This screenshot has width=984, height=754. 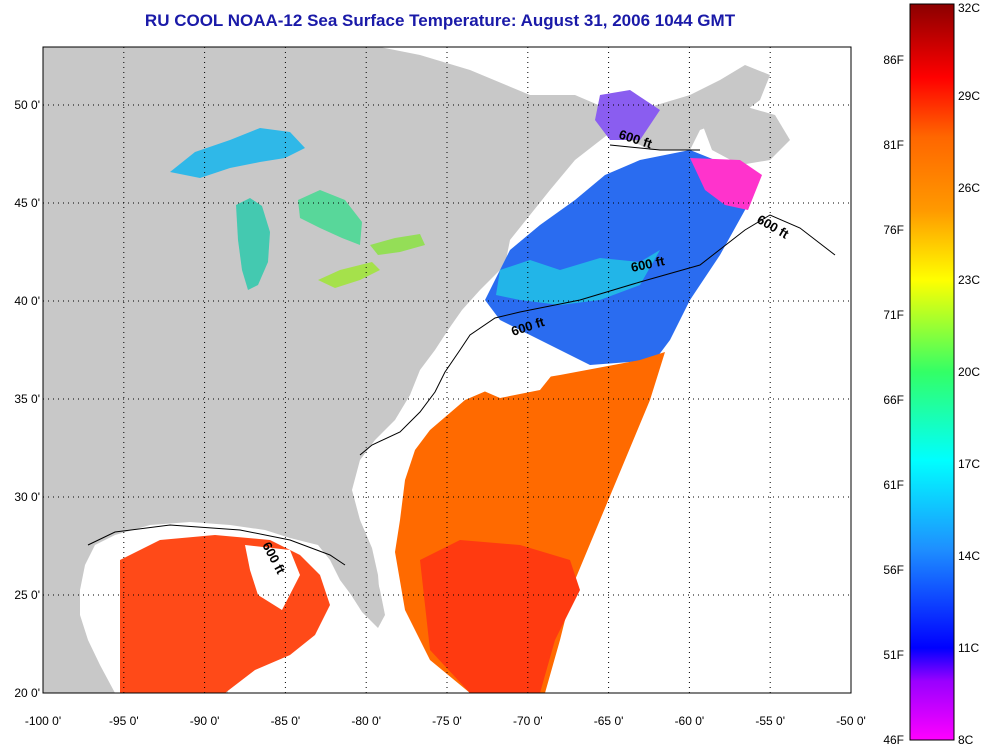 I want to click on colorbar-fahrenheit-label: 46F, so click(x=893, y=740).